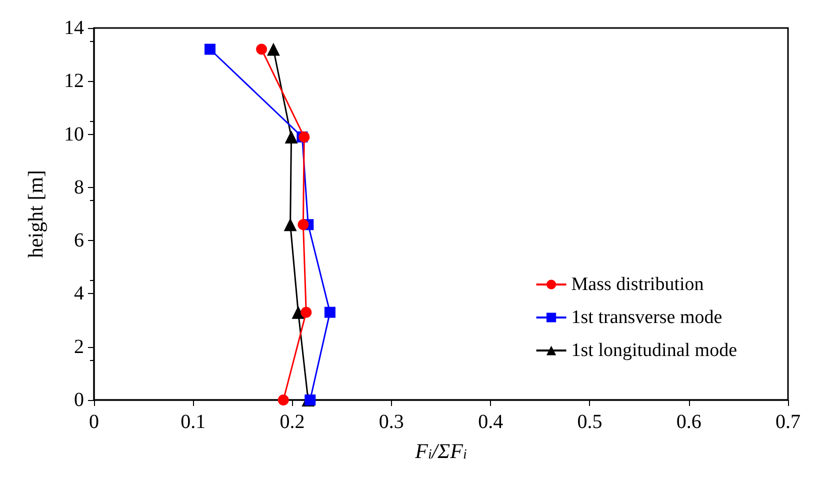 This screenshot has height=499, width=820. Describe the element at coordinates (74, 134) in the screenshot. I see `y-tick-label: 10` at that location.